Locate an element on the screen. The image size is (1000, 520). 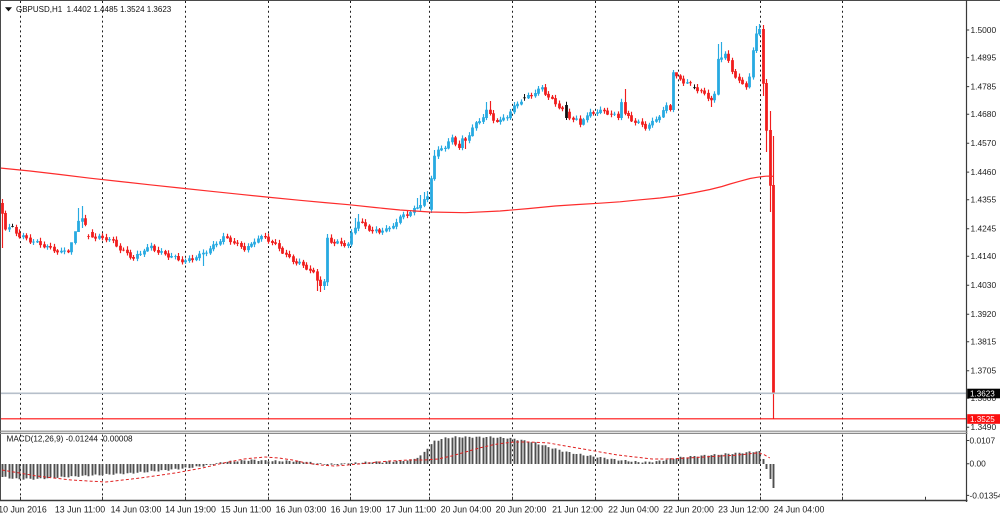
svg-text: 1.3490 is located at coordinates (984, 427).